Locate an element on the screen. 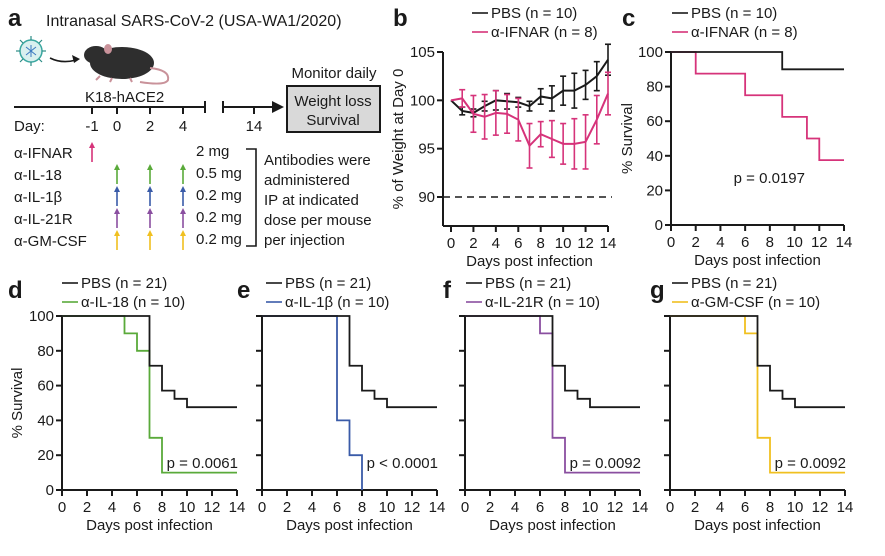  panel-letter-g: g is located at coordinates (657, 290).